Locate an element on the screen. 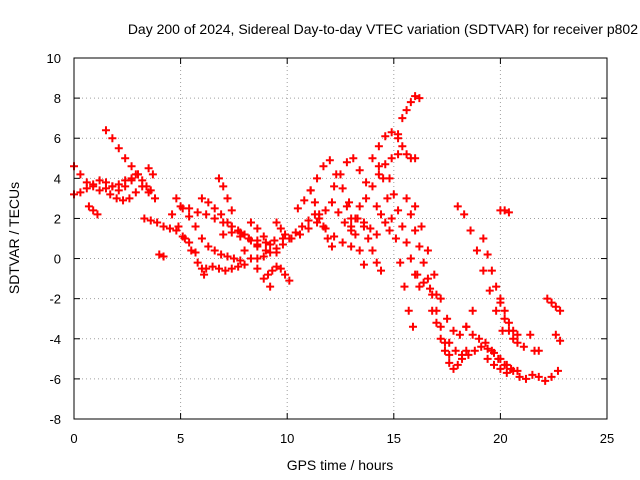  y-axis-label: SDTVAR / TECUs is located at coordinates (14, 238).